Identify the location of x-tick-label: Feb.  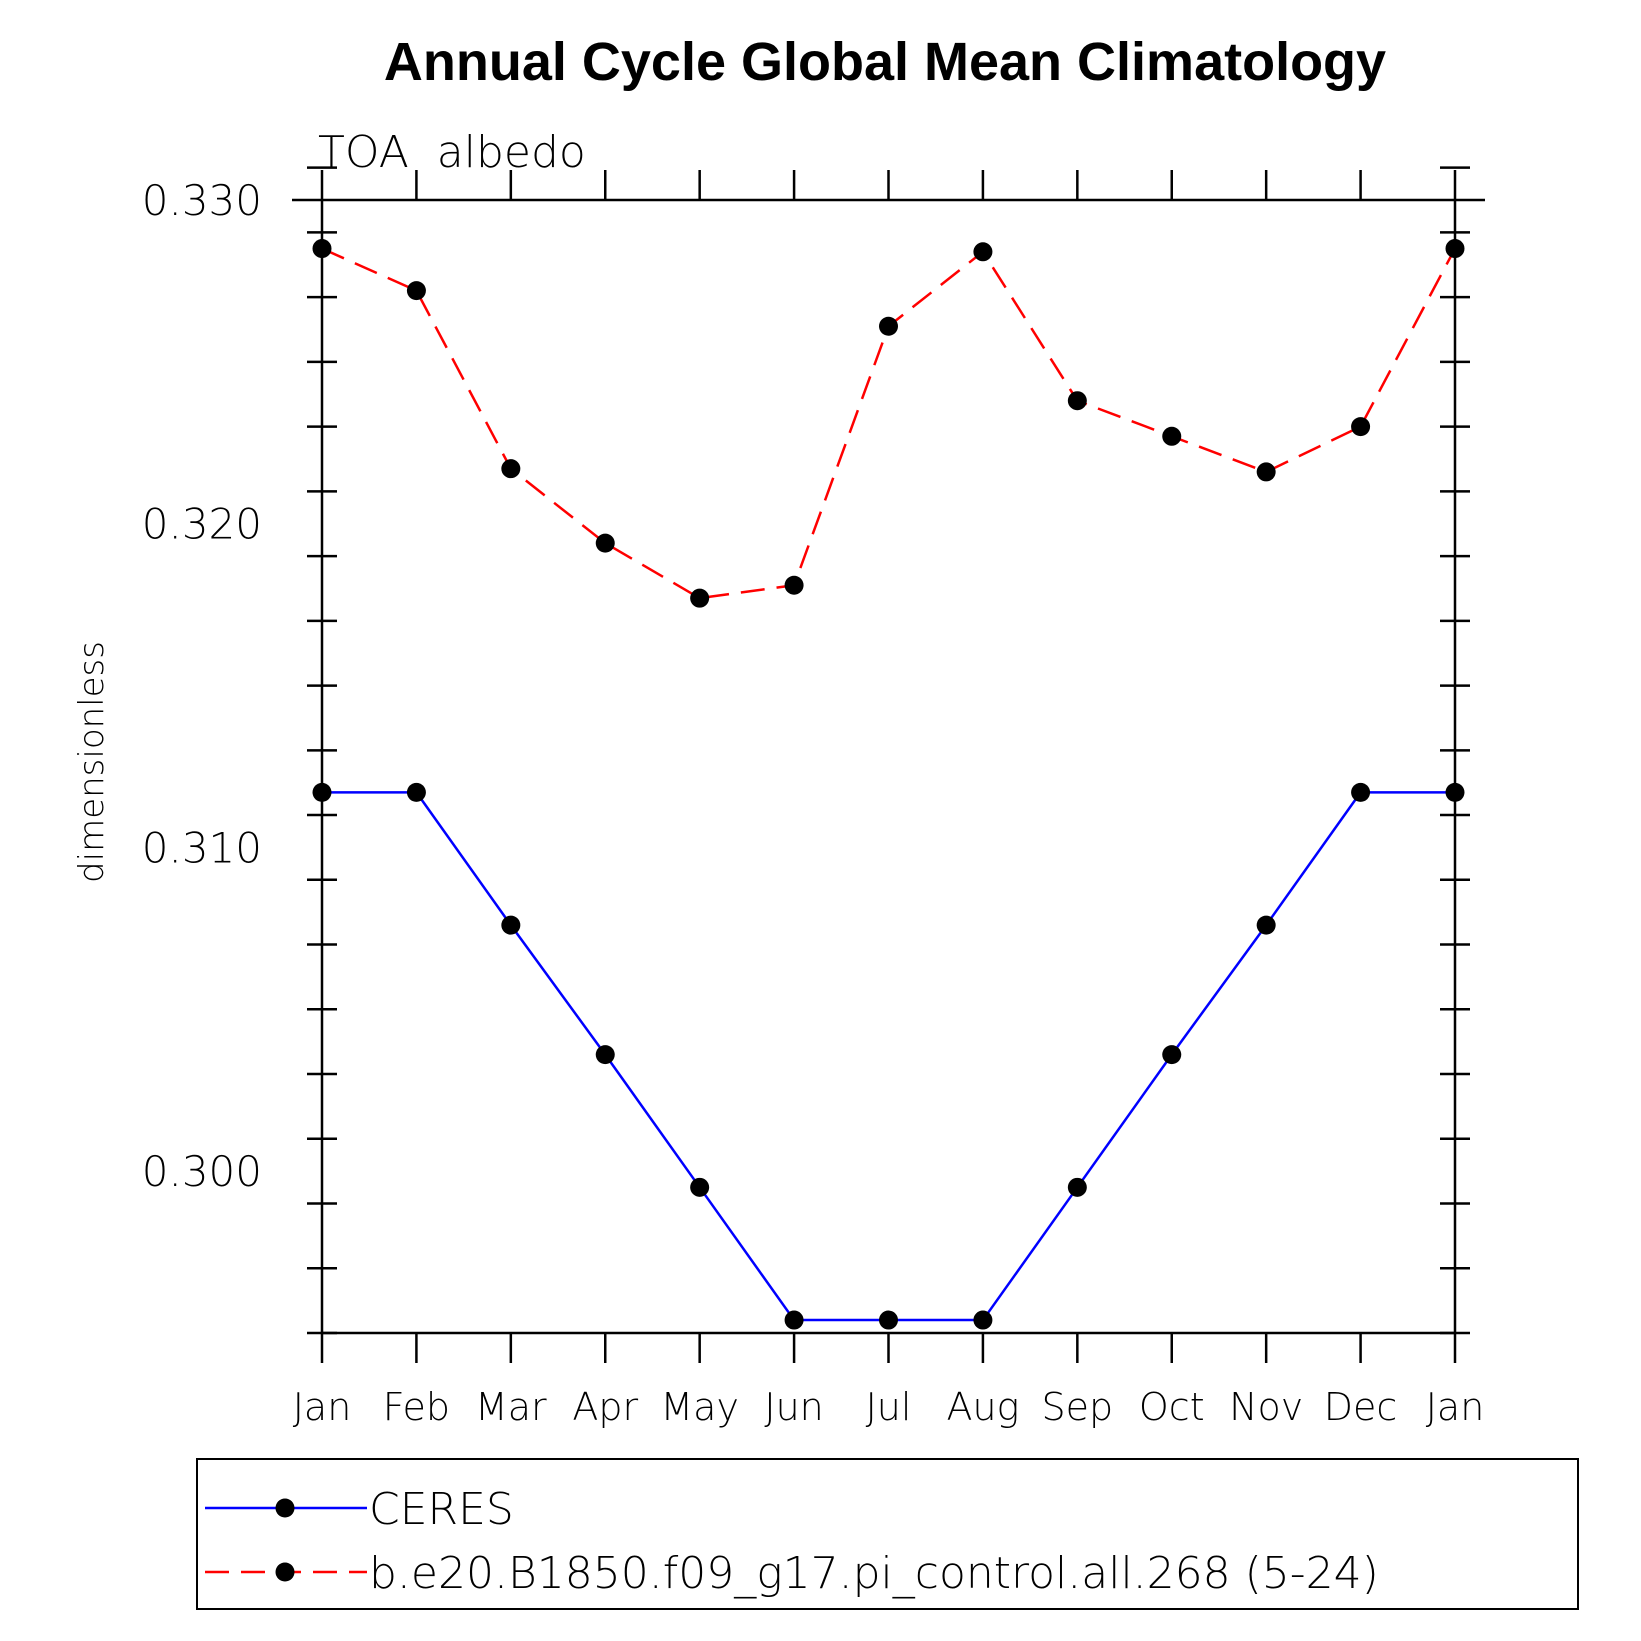
(416, 1407).